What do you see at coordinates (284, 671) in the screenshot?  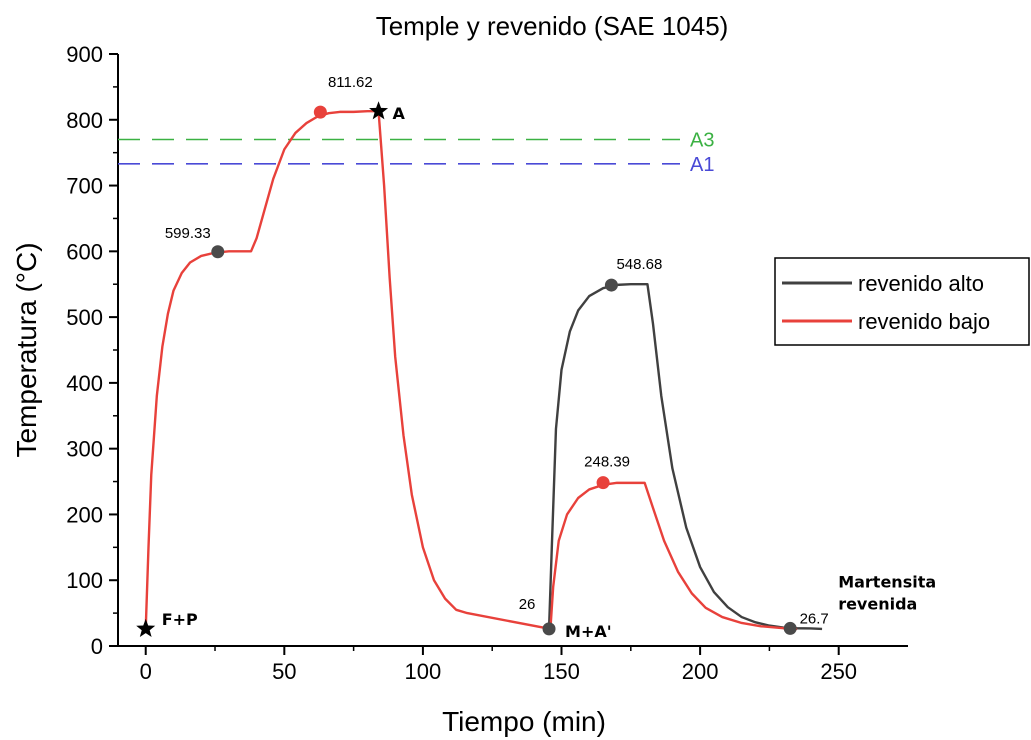 I see `x-tick-label-50: 50` at bounding box center [284, 671].